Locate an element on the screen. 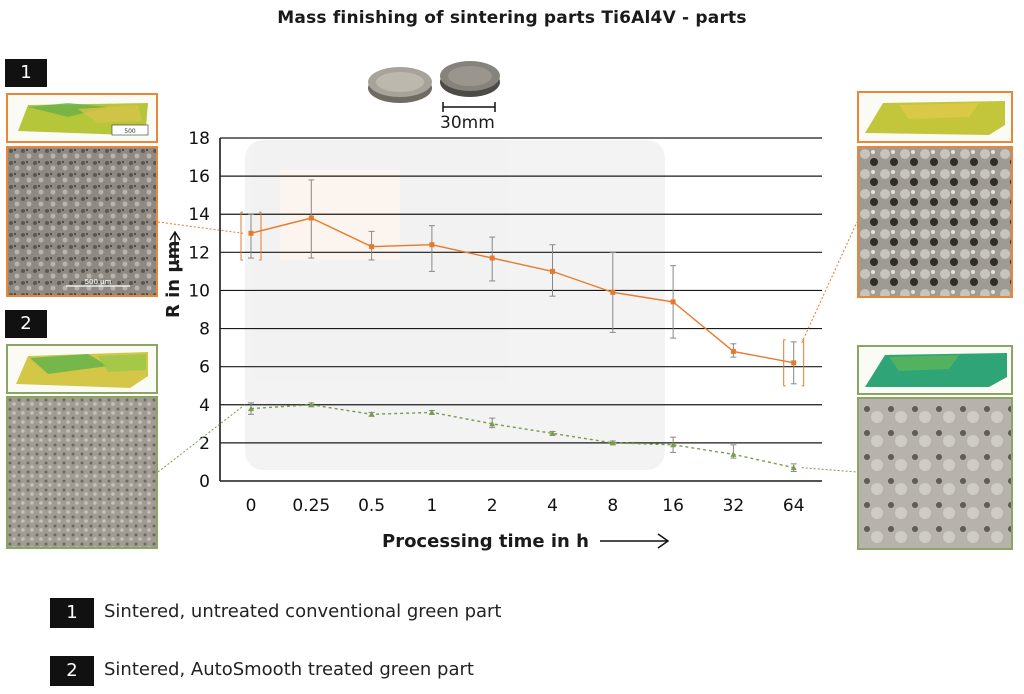  y-axis-arrow-icon is located at coordinates (175, 246).